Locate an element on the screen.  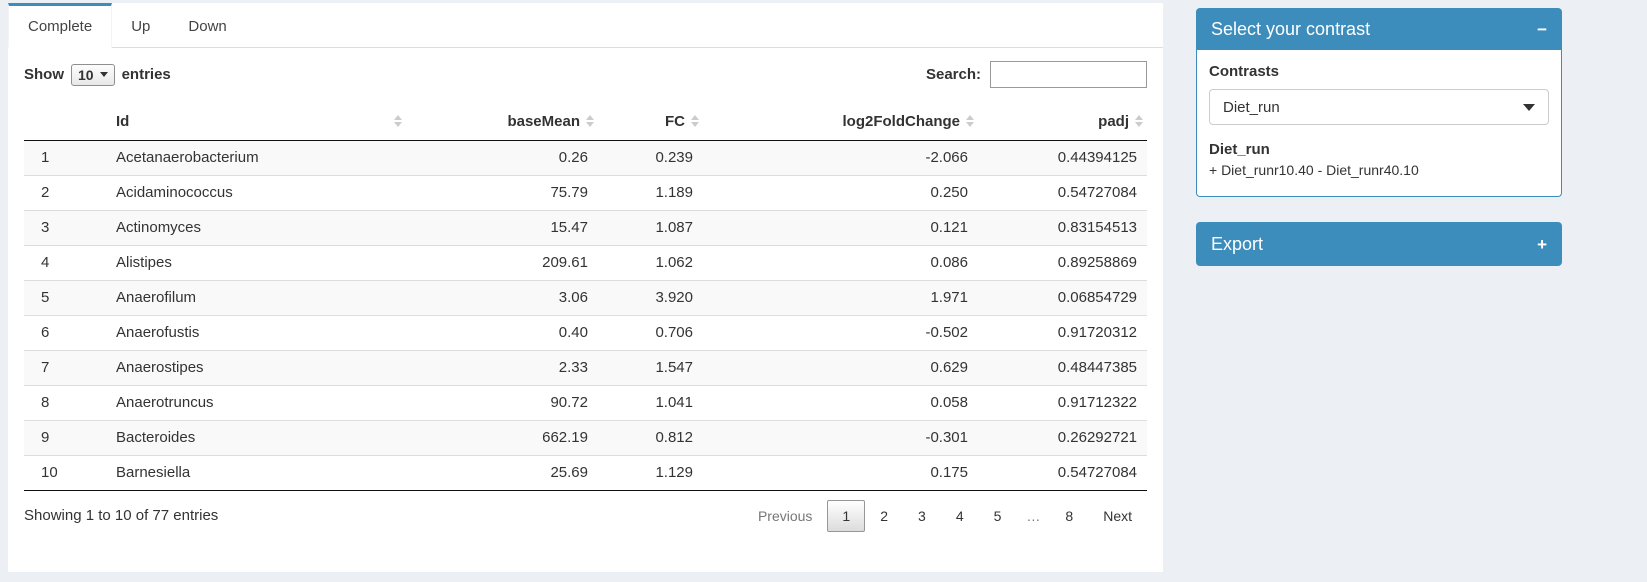
contrast-select-value: Diet_run is located at coordinates (1251, 107).